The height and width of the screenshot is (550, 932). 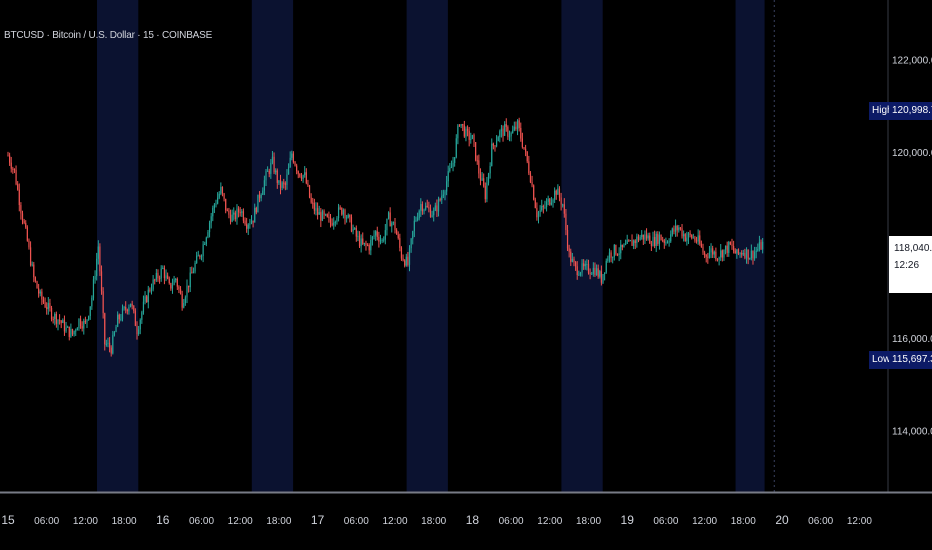 I want to click on time-tick-label: 06:00, so click(x=511, y=521).